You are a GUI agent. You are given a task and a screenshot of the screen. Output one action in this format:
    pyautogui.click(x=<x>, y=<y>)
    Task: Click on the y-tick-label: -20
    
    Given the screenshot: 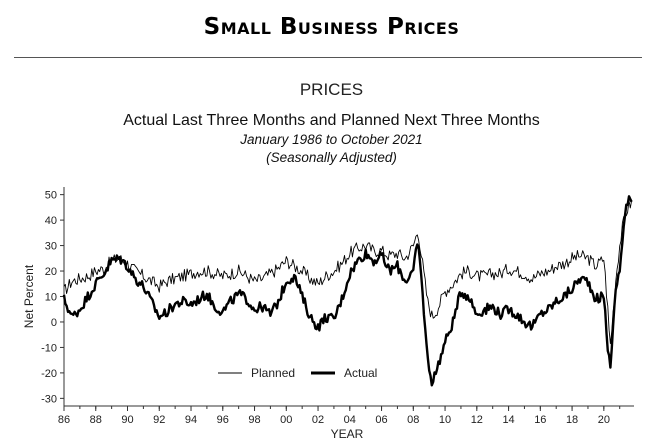 What is the action you would take?
    pyautogui.click(x=49, y=374)
    